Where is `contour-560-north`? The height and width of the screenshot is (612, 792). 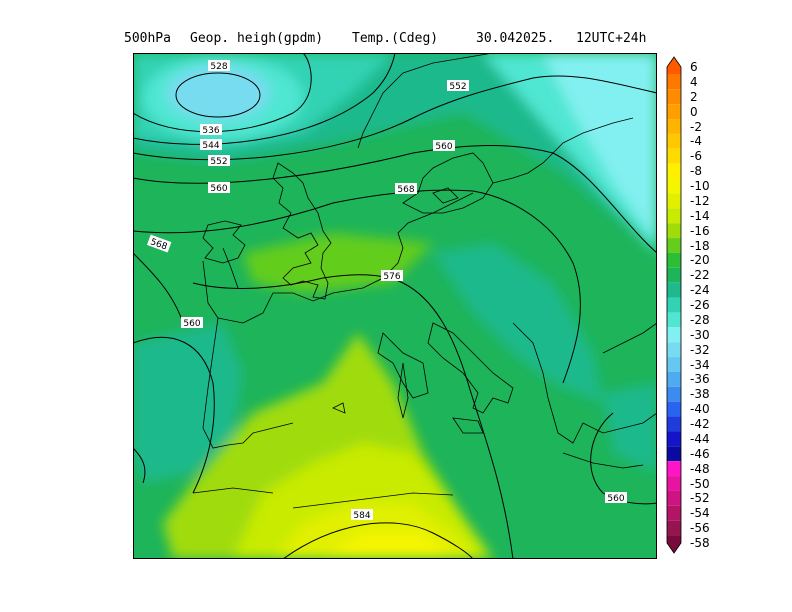 contour-560-north is located at coordinates (395, 199).